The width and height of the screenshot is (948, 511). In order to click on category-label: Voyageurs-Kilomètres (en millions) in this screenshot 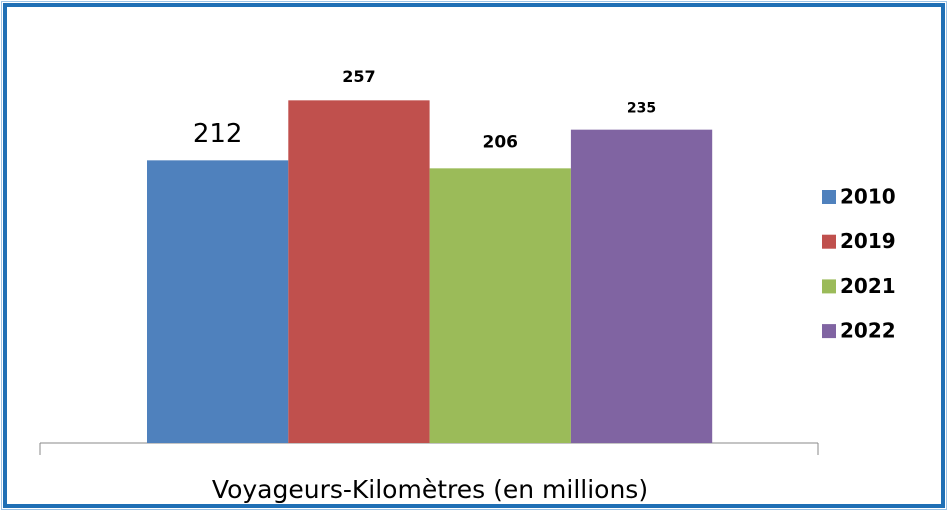, I will do `click(430, 489)`.